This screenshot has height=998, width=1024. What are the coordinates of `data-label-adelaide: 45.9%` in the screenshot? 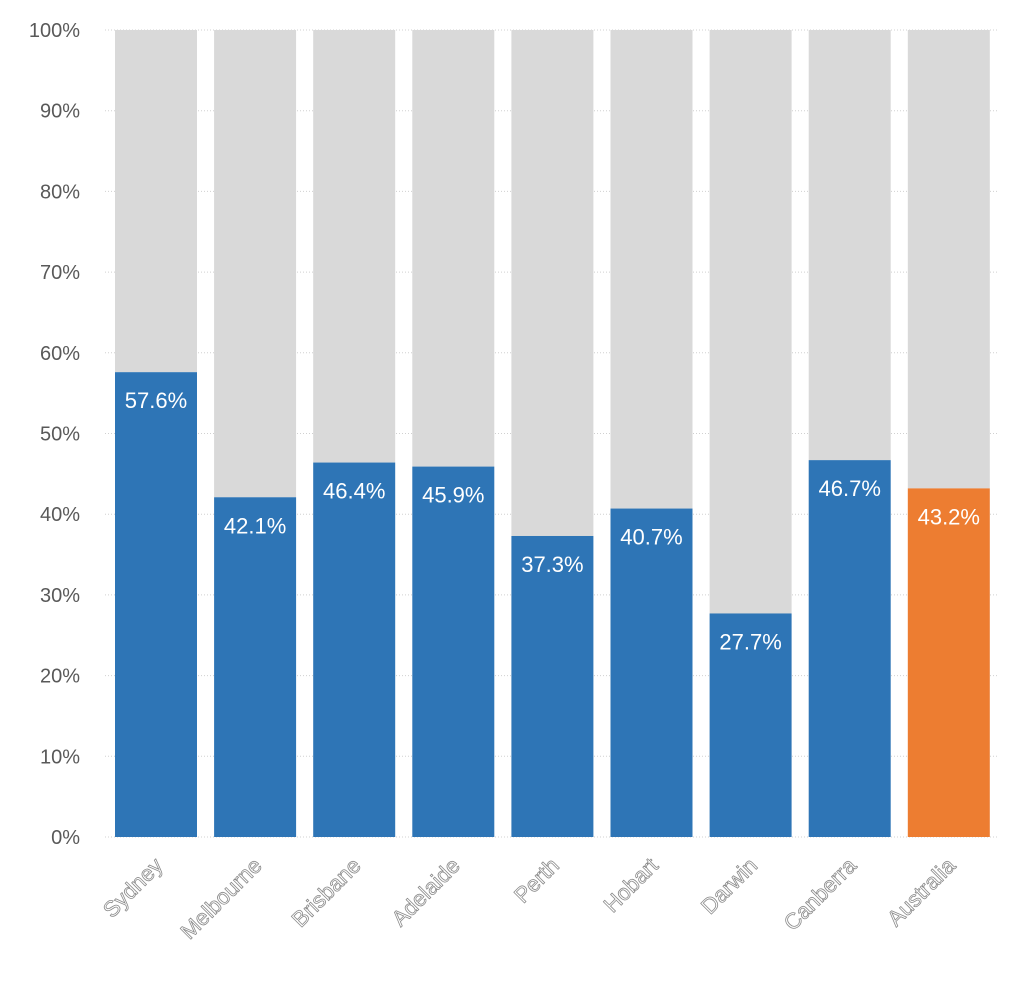 It's located at (453, 495).